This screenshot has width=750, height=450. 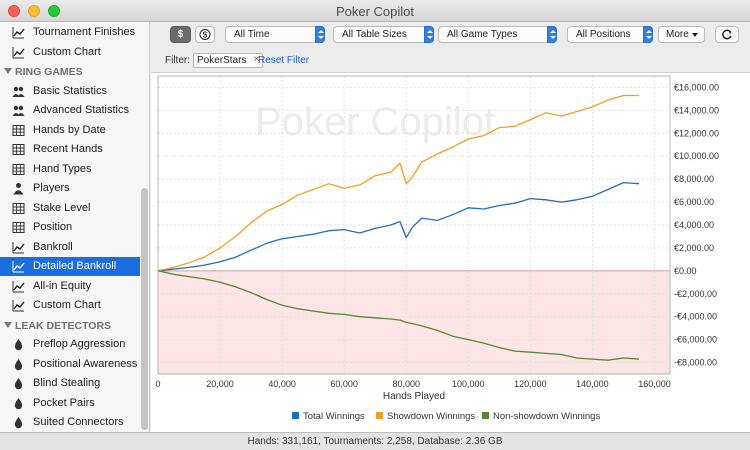 What do you see at coordinates (81, 110) in the screenshot?
I see `sidebar-item-label: Advanced Statistics` at bounding box center [81, 110].